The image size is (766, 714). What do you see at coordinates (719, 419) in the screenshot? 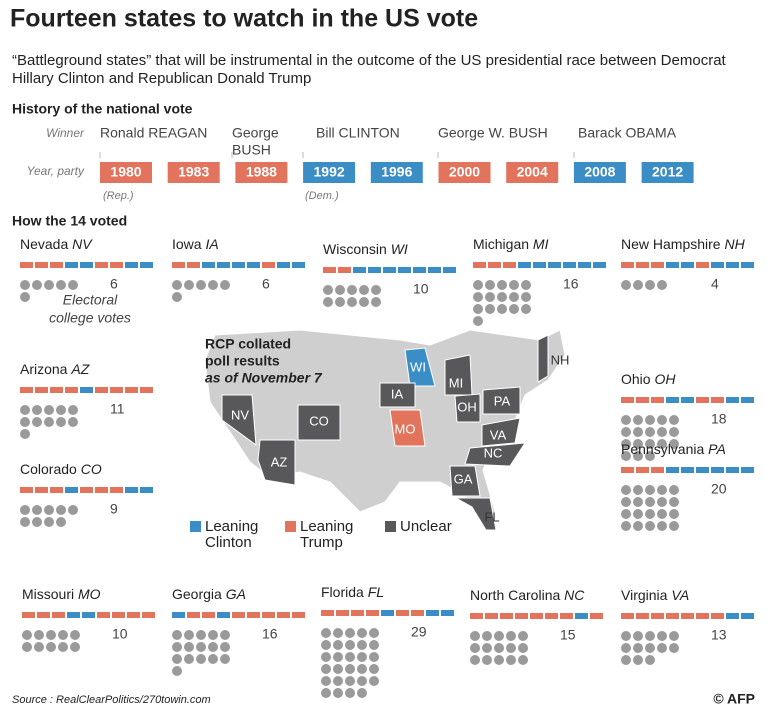
I see `votes-label: 18` at bounding box center [719, 419].